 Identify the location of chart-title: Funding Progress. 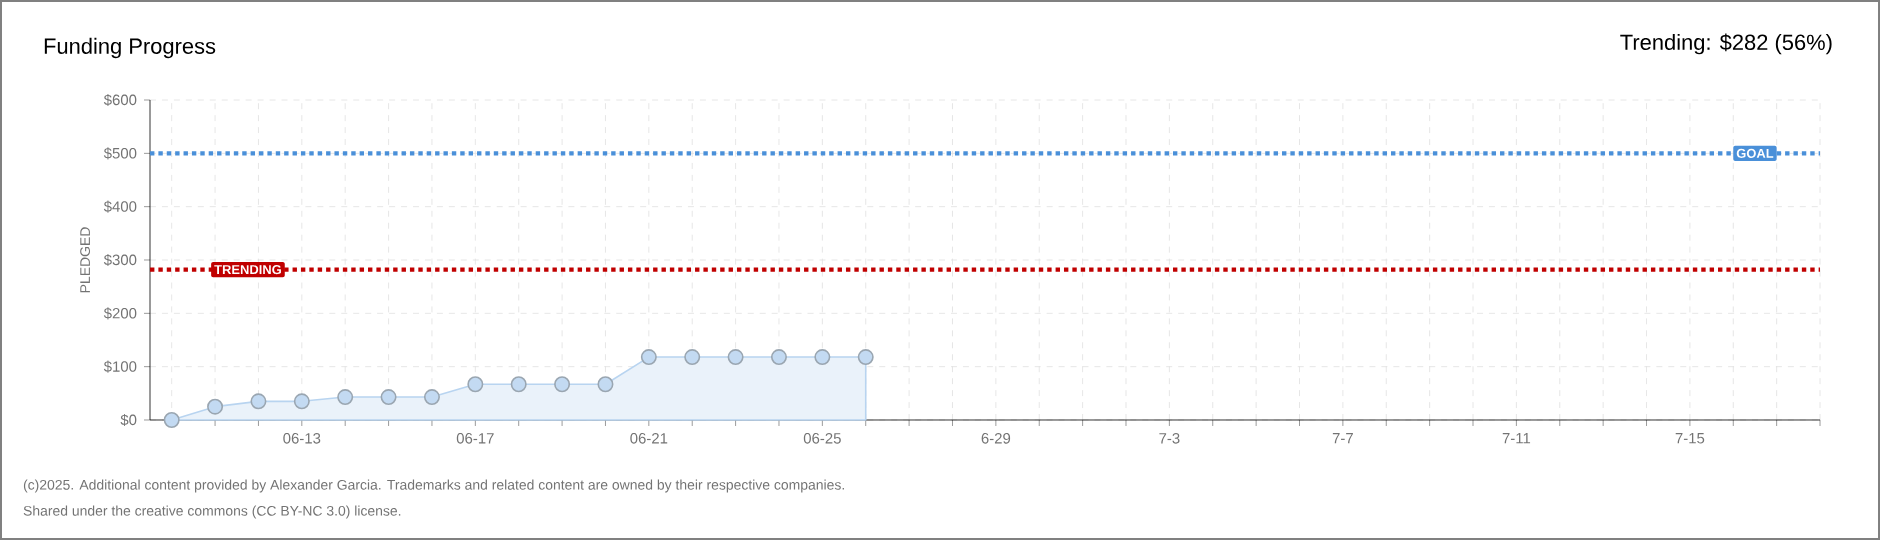
(130, 48).